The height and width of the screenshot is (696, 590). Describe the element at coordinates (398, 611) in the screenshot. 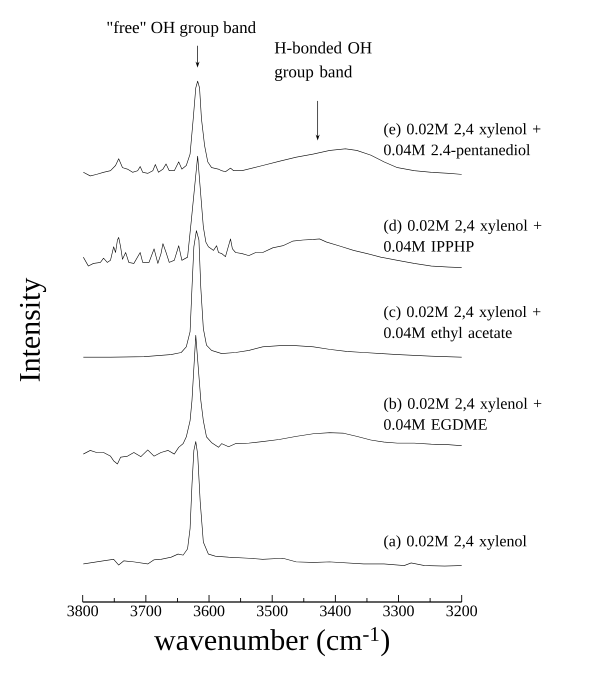

I see `x-tick-label: 3300` at that location.